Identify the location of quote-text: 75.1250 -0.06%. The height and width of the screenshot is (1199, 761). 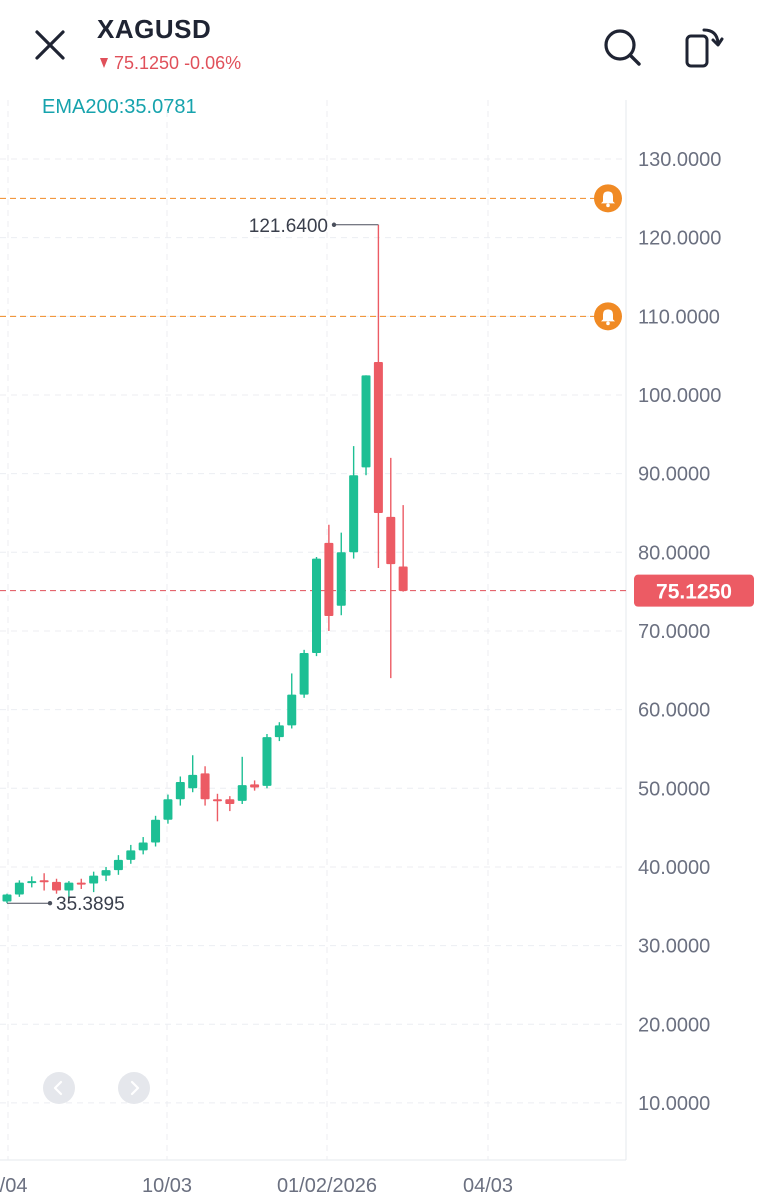
(178, 63).